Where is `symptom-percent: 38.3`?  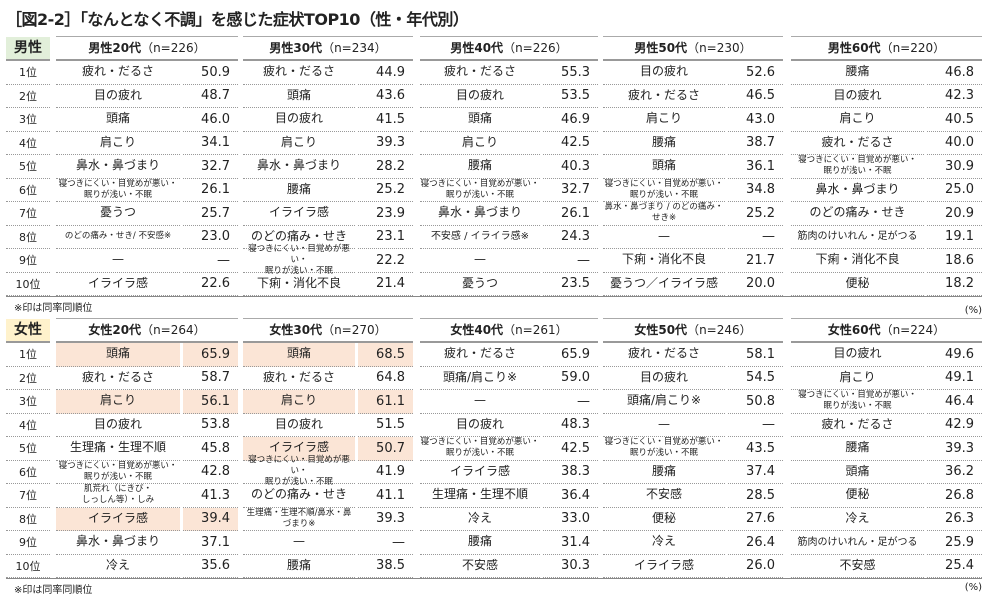 symptom-percent: 38.3 is located at coordinates (570, 472).